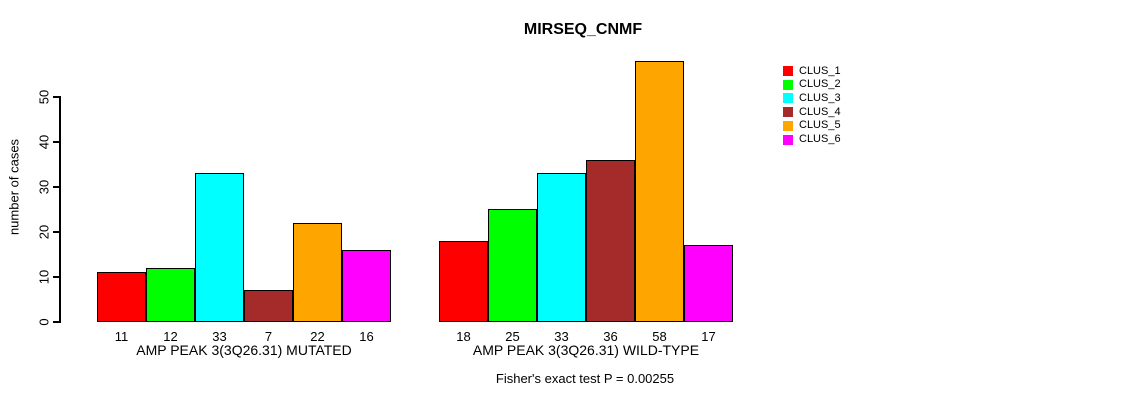 This screenshot has width=1140, height=400. Describe the element at coordinates (820, 139) in the screenshot. I see `legend-label: CLUS_6` at that location.